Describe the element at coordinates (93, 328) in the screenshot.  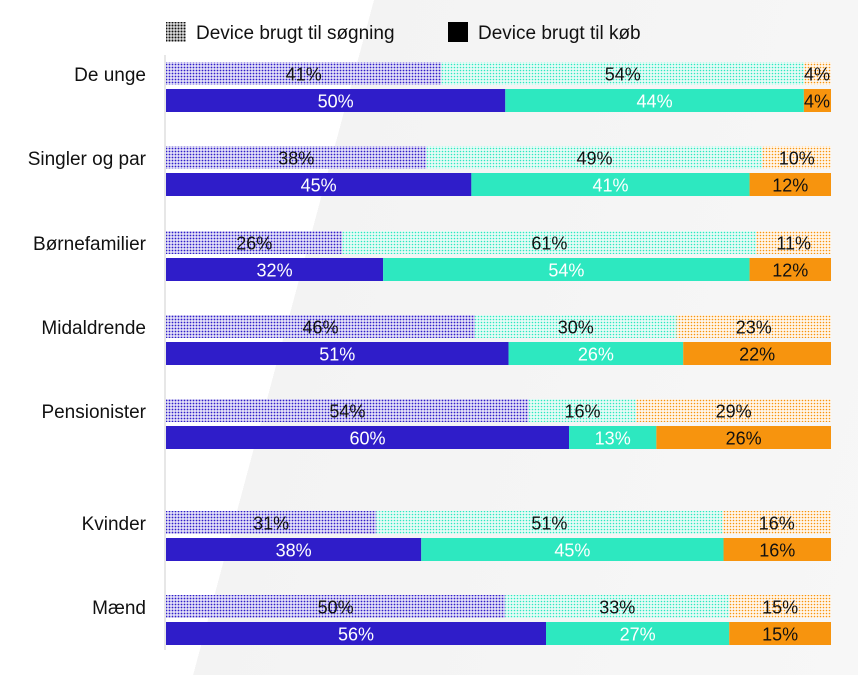
I see `category-label: Midaldrende` at that location.